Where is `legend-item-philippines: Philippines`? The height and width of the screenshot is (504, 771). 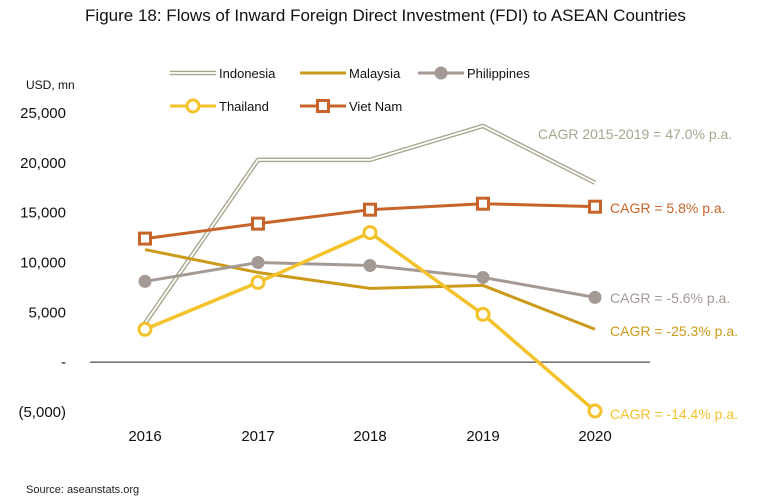
legend-item-philippines: Philippines is located at coordinates (474, 73).